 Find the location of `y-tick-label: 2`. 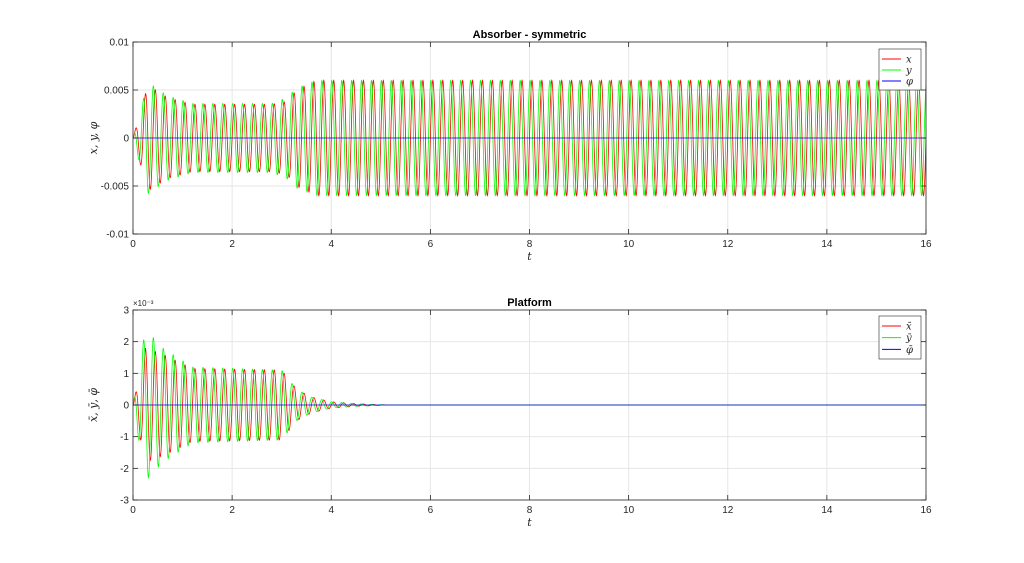

y-tick-label: 2 is located at coordinates (126, 342).